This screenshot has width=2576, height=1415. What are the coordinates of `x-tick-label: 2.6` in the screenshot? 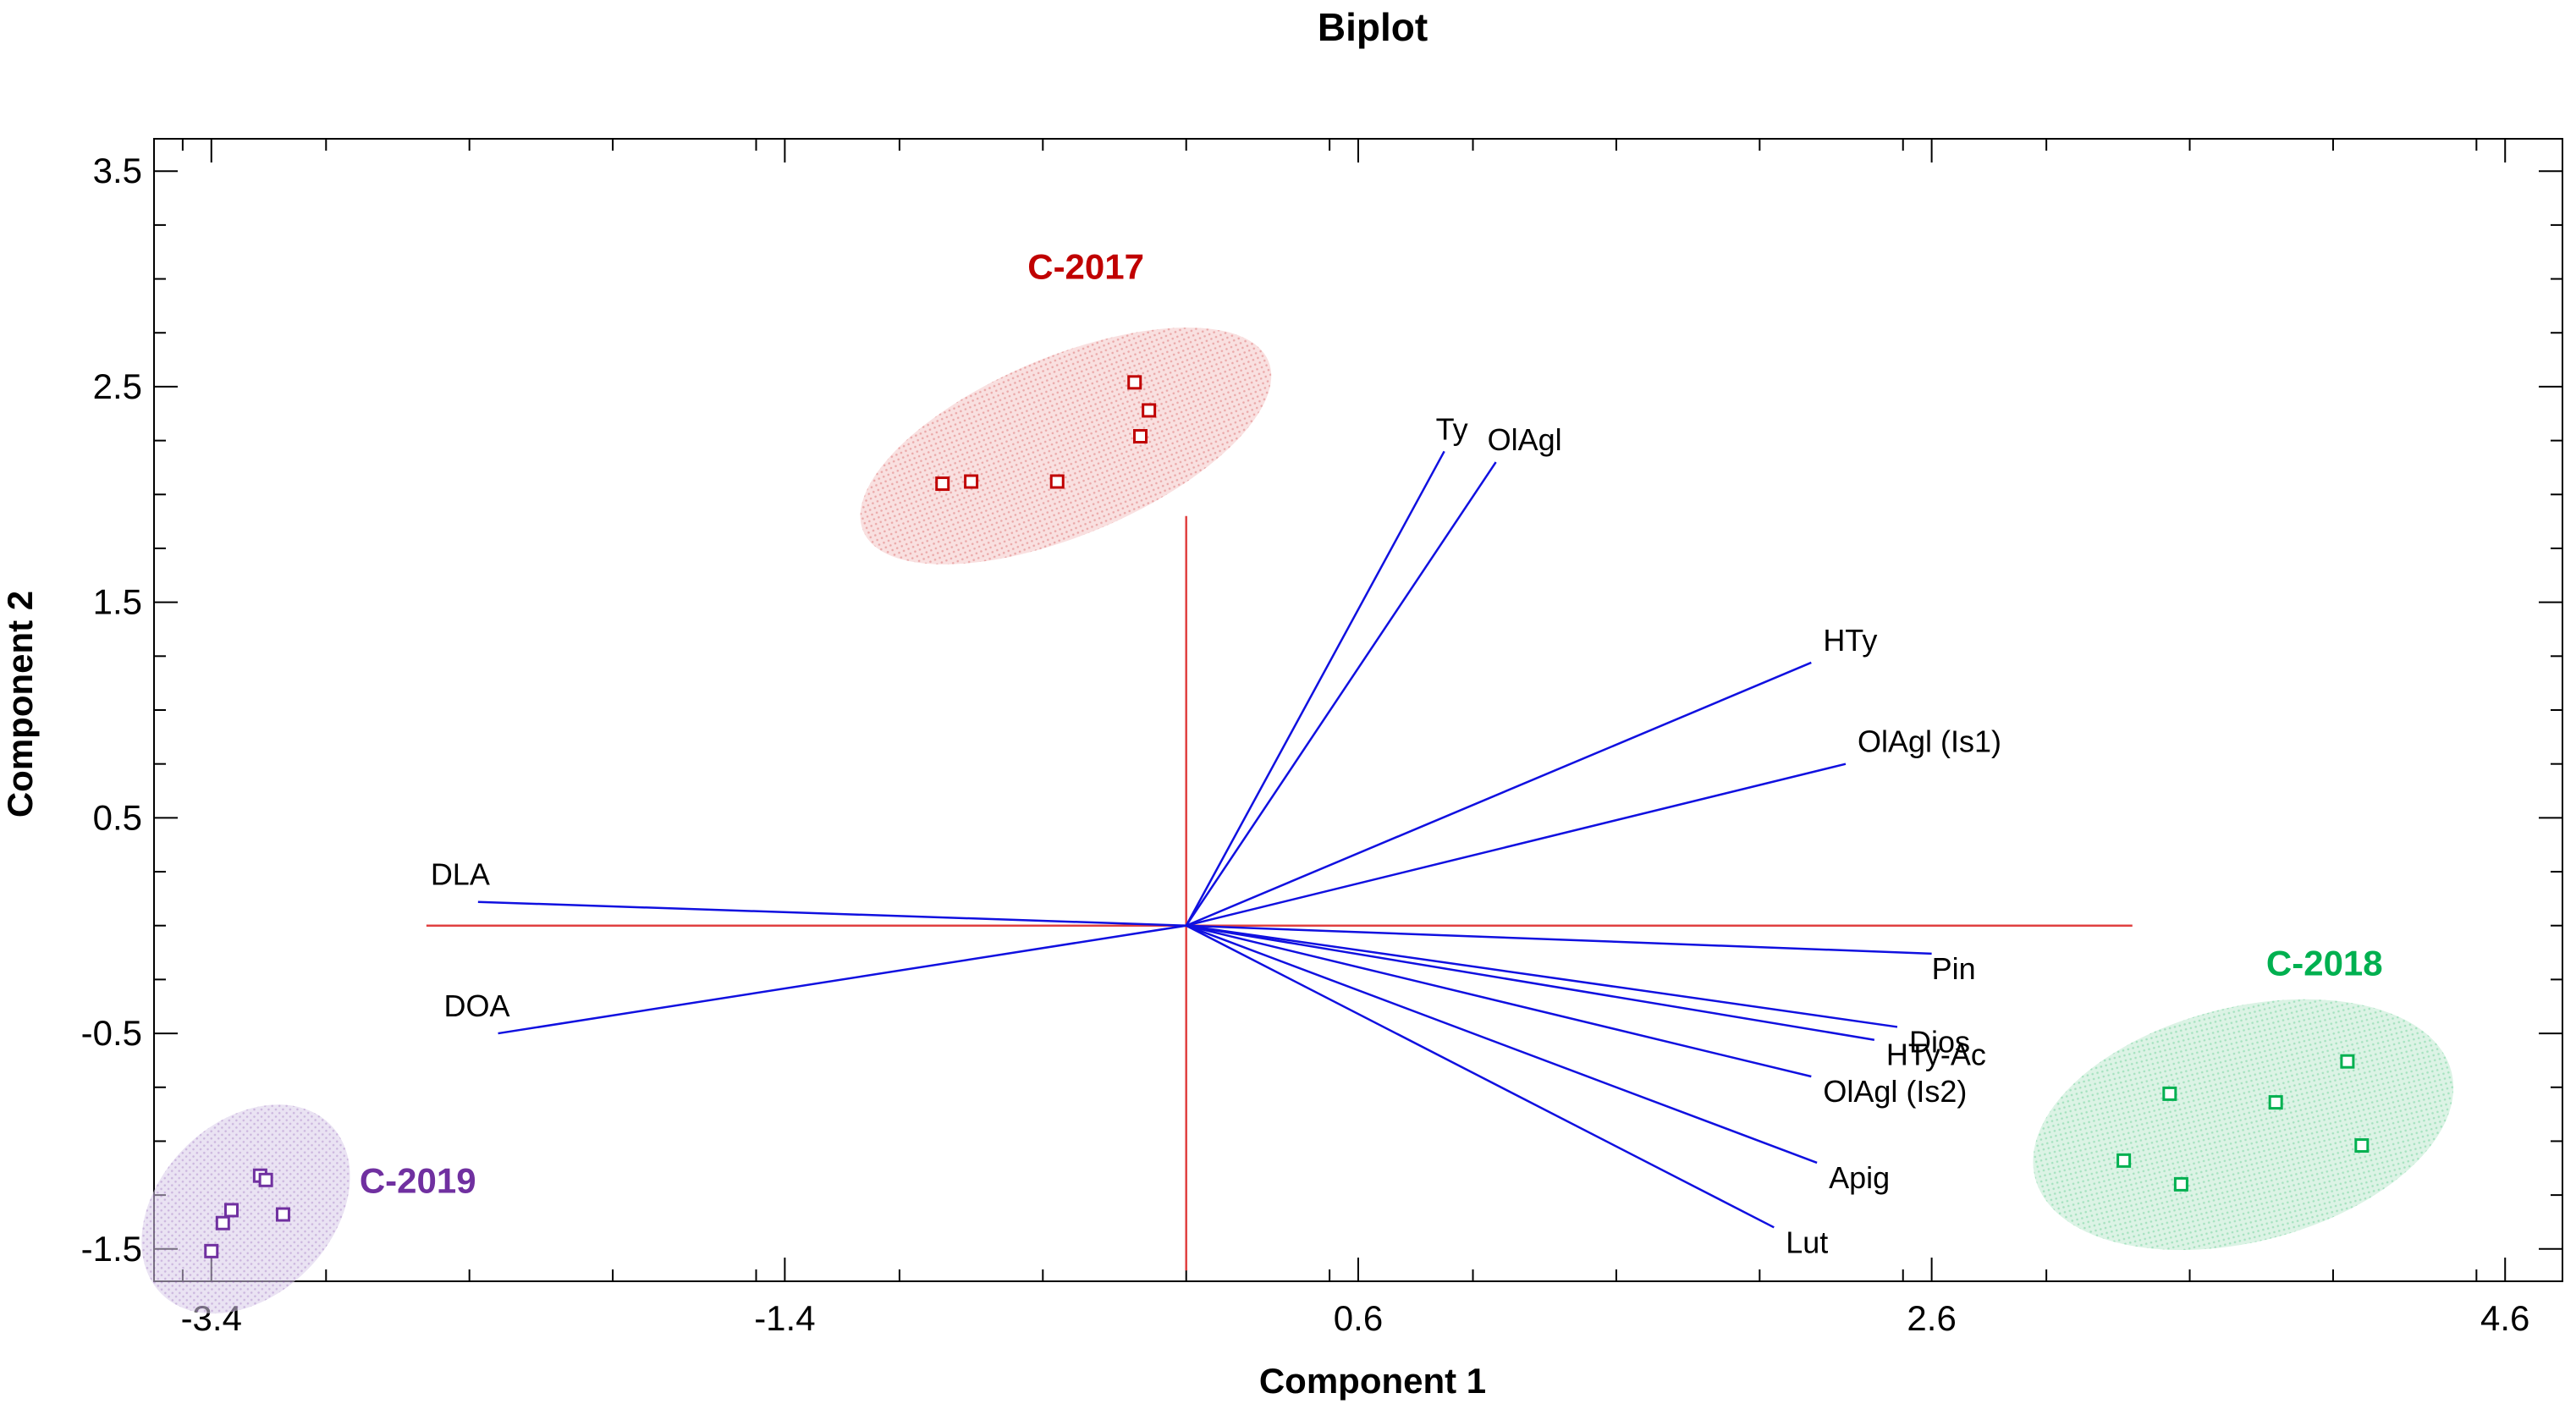 It's located at (1931, 1318).